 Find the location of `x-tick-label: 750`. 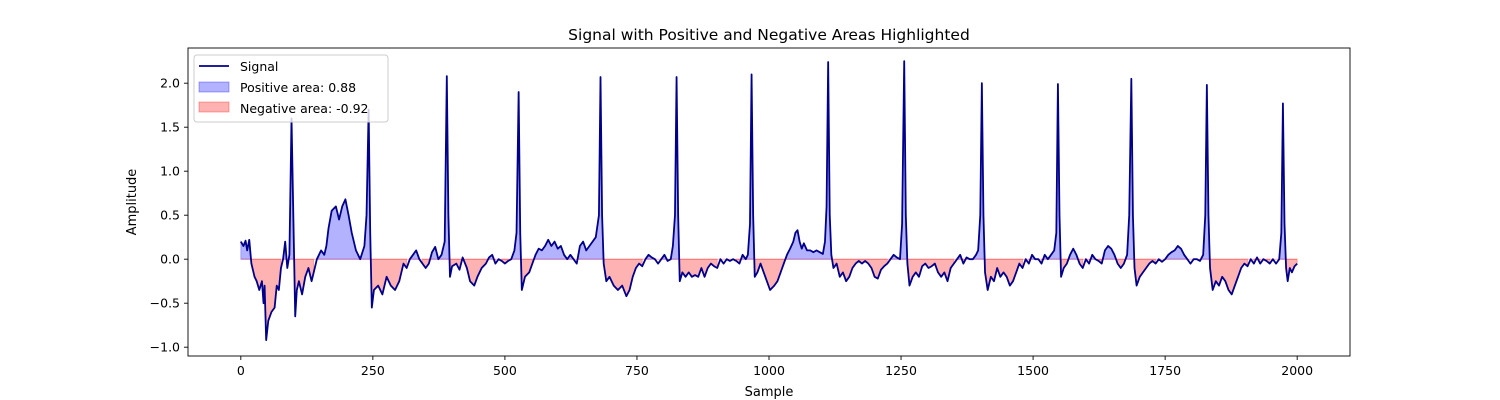

x-tick-label: 750 is located at coordinates (637, 370).